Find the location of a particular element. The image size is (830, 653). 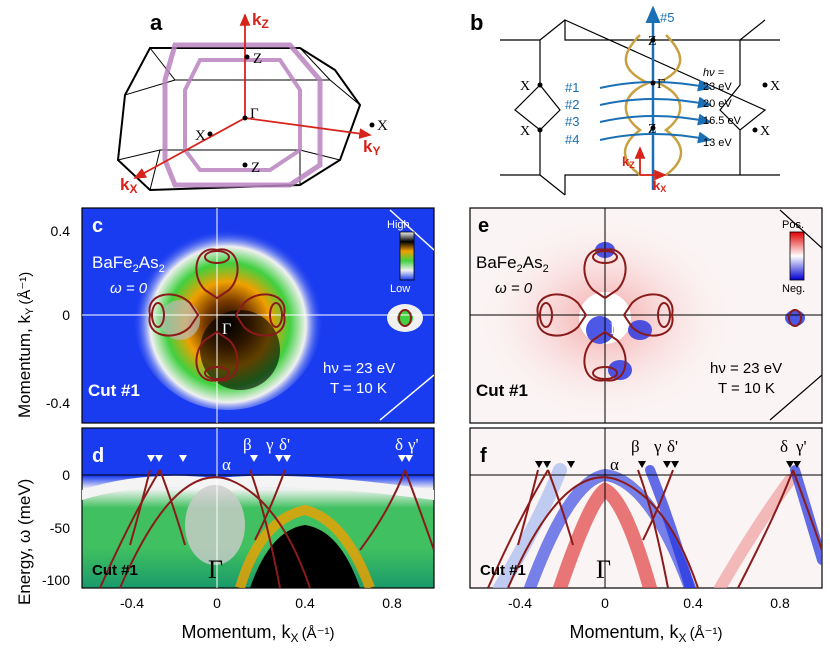

band-d-deltap: δ' is located at coordinates (284, 444).